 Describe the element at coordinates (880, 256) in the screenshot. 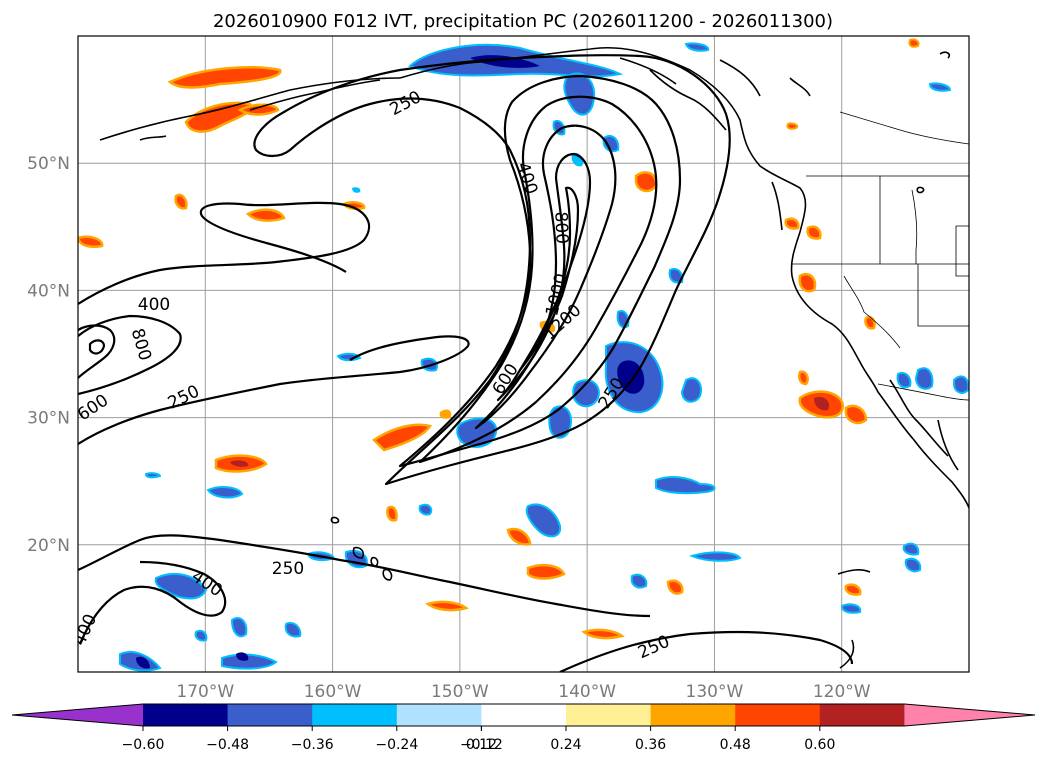

I see `political-borders` at that location.